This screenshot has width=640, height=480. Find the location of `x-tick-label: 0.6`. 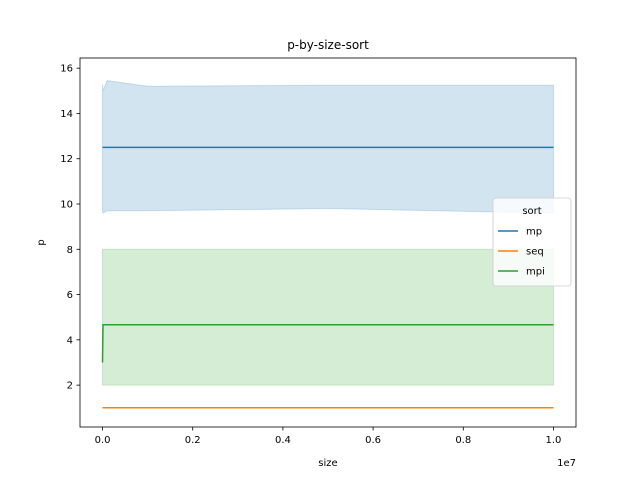

x-tick-label: 0.6 is located at coordinates (373, 440).